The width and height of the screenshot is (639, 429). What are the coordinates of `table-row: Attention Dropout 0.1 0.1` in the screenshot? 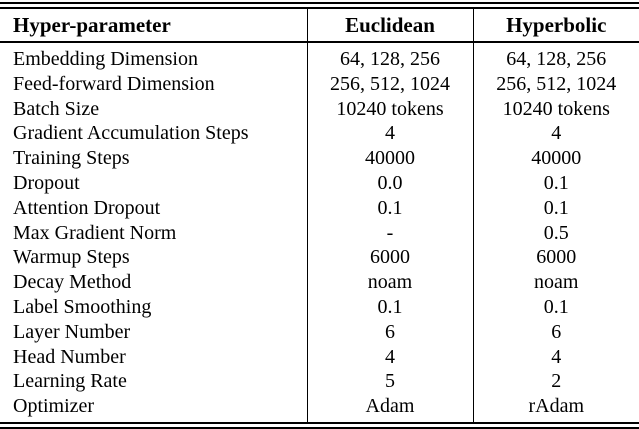 It's located at (319, 208).